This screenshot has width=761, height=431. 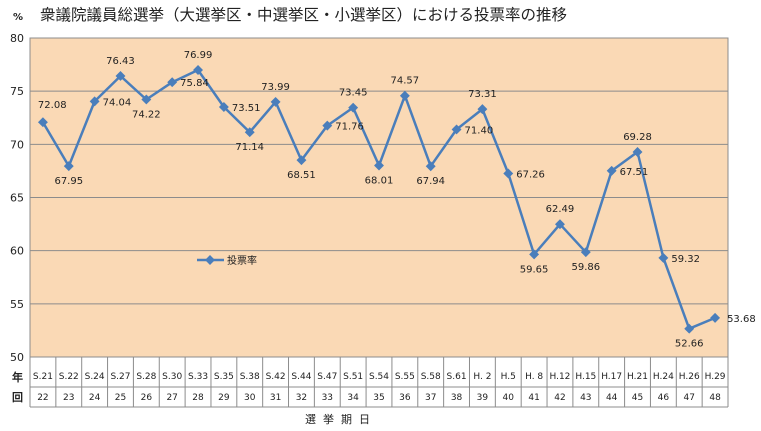 What do you see at coordinates (17, 198) in the screenshot?
I see `y-axis: 50 55 60 65 70 75 80` at bounding box center [17, 198].